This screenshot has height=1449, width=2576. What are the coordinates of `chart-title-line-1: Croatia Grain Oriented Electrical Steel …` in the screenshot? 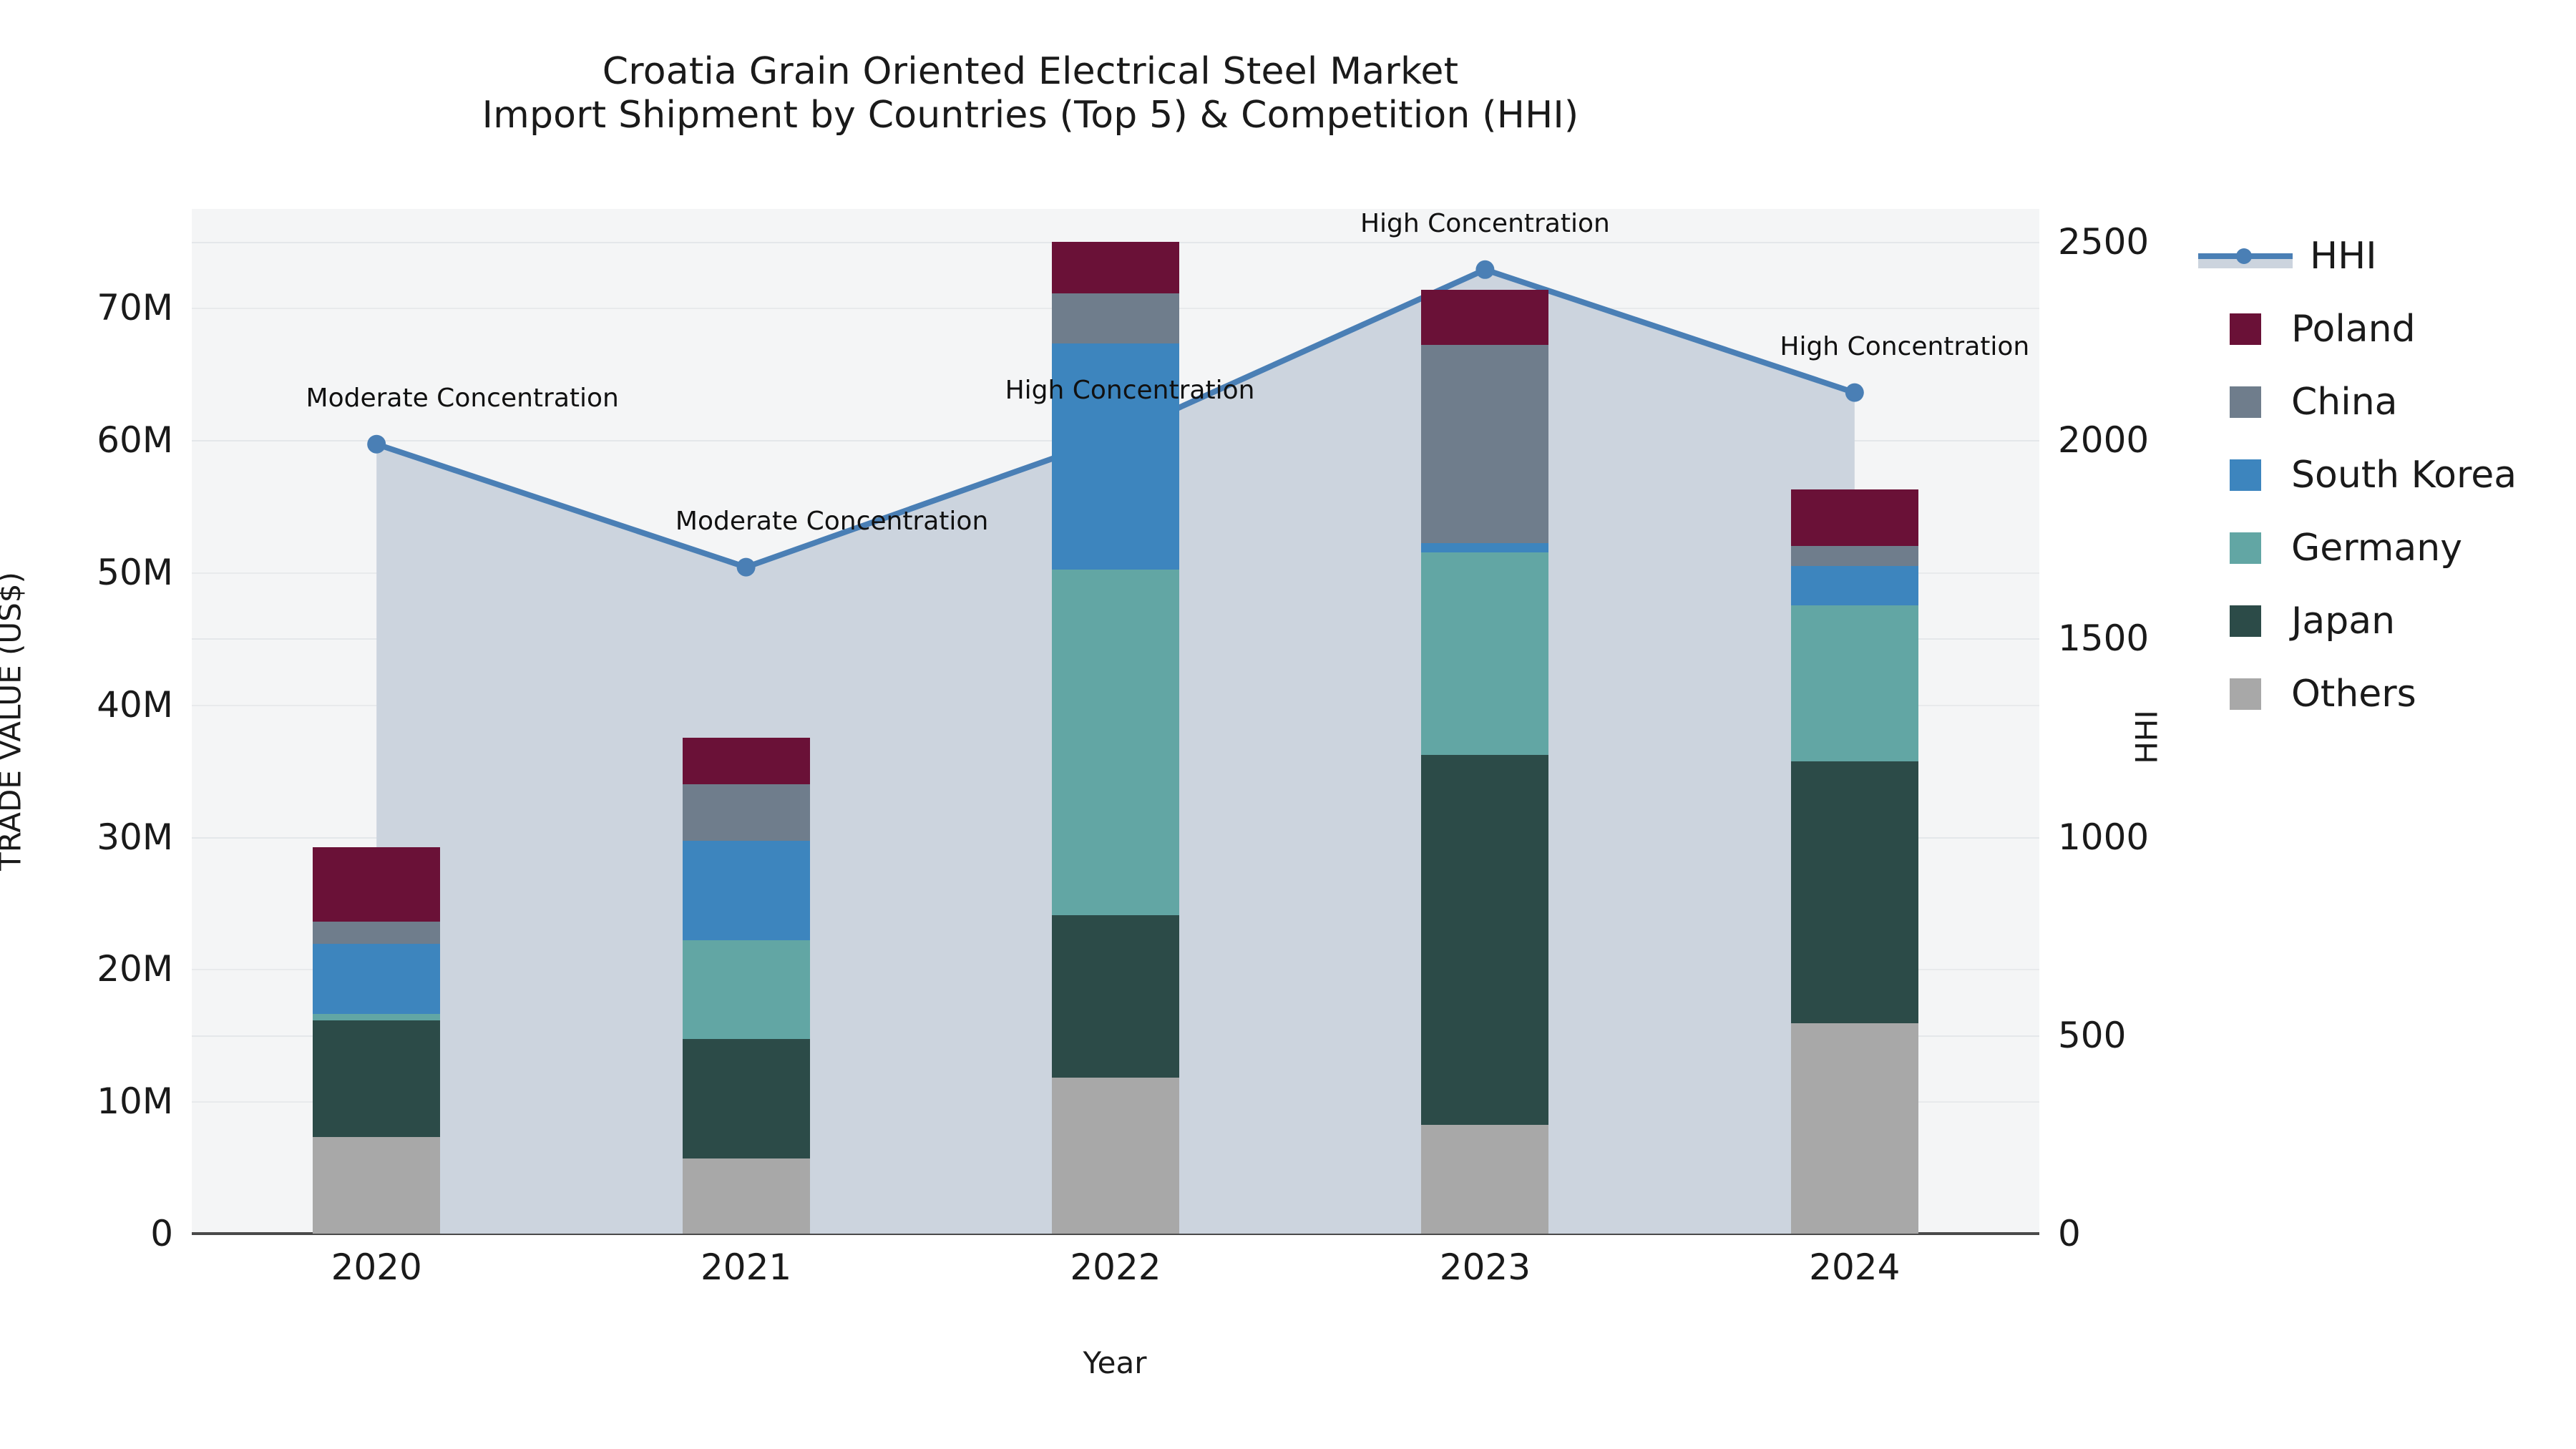 It's located at (1030, 71).